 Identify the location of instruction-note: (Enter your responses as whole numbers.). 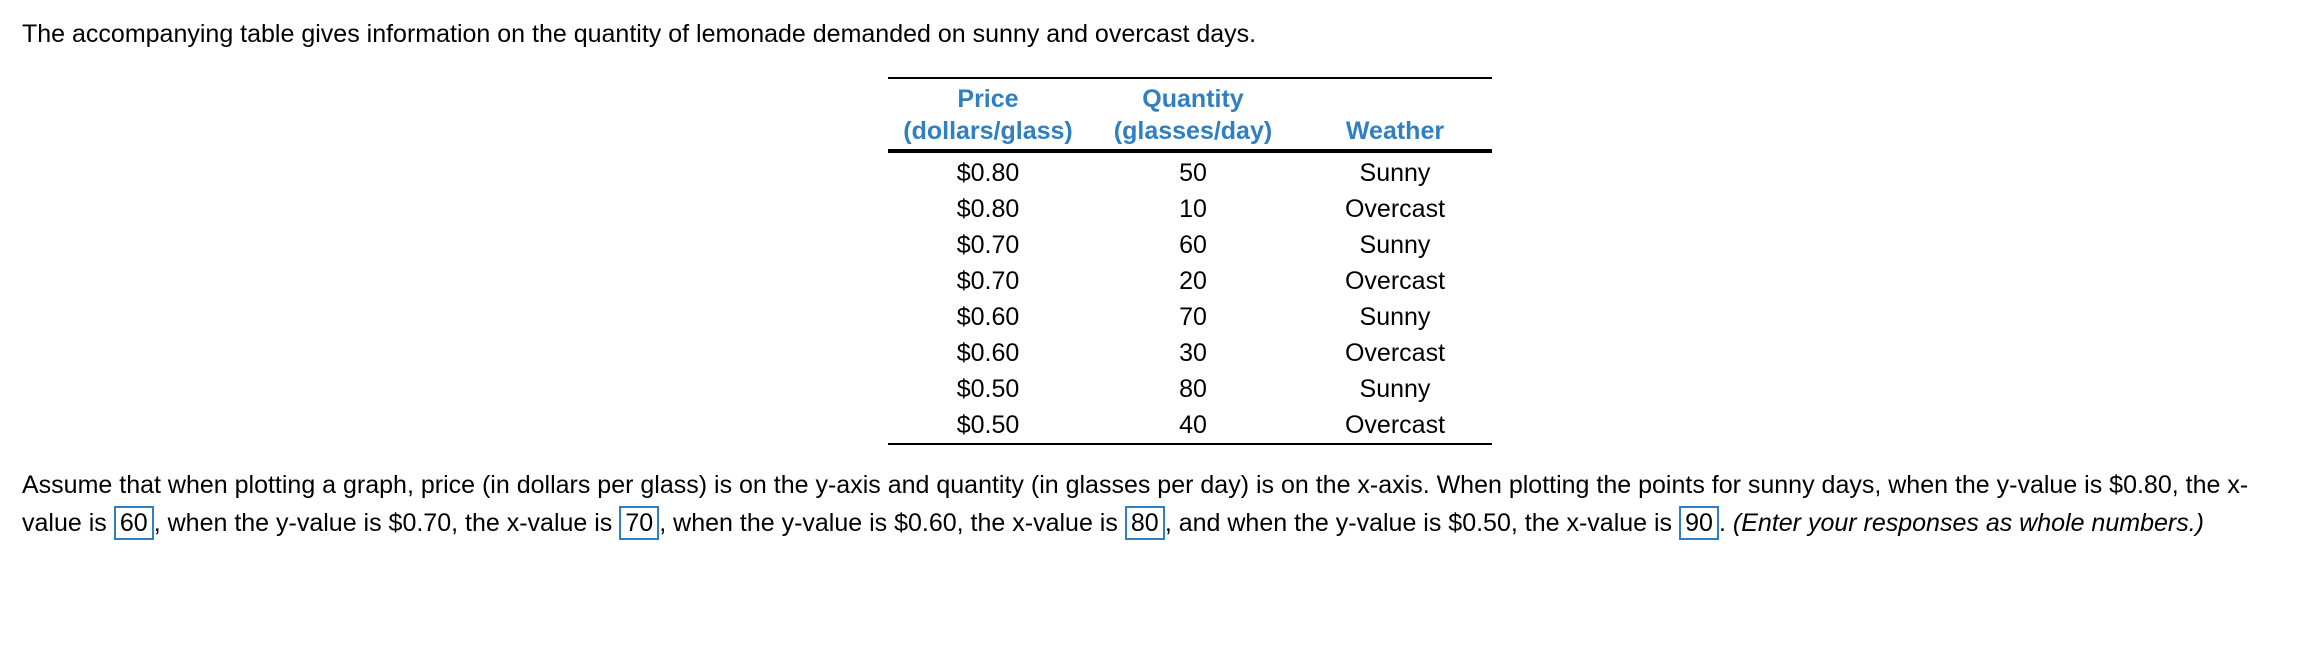
(1968, 523).